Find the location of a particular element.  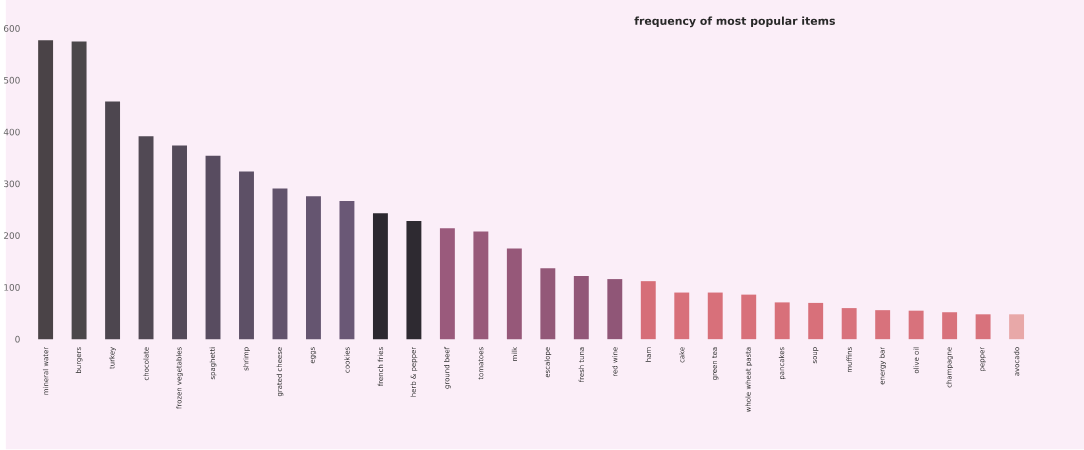

y-tick-label: 600 is located at coordinates (11, 29).